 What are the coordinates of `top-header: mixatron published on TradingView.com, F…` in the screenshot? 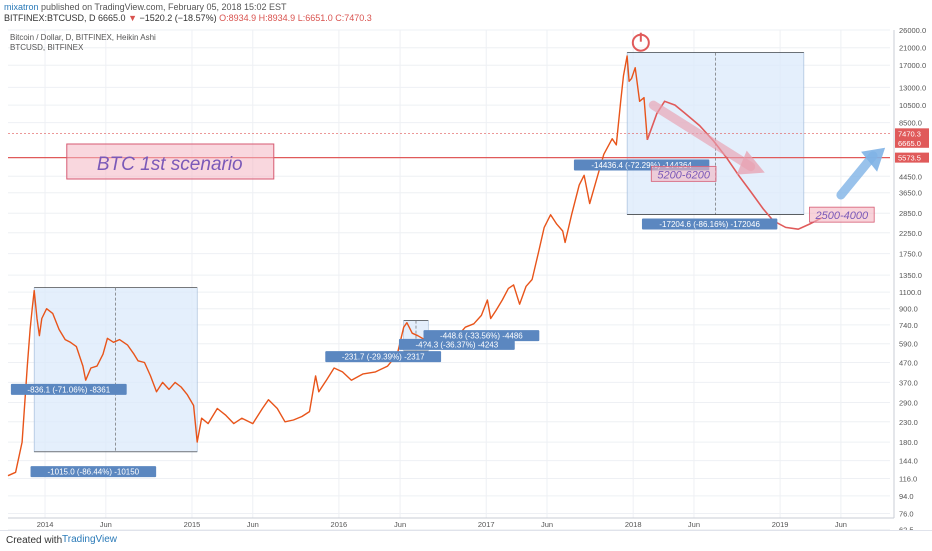 It's located at (466, 14).